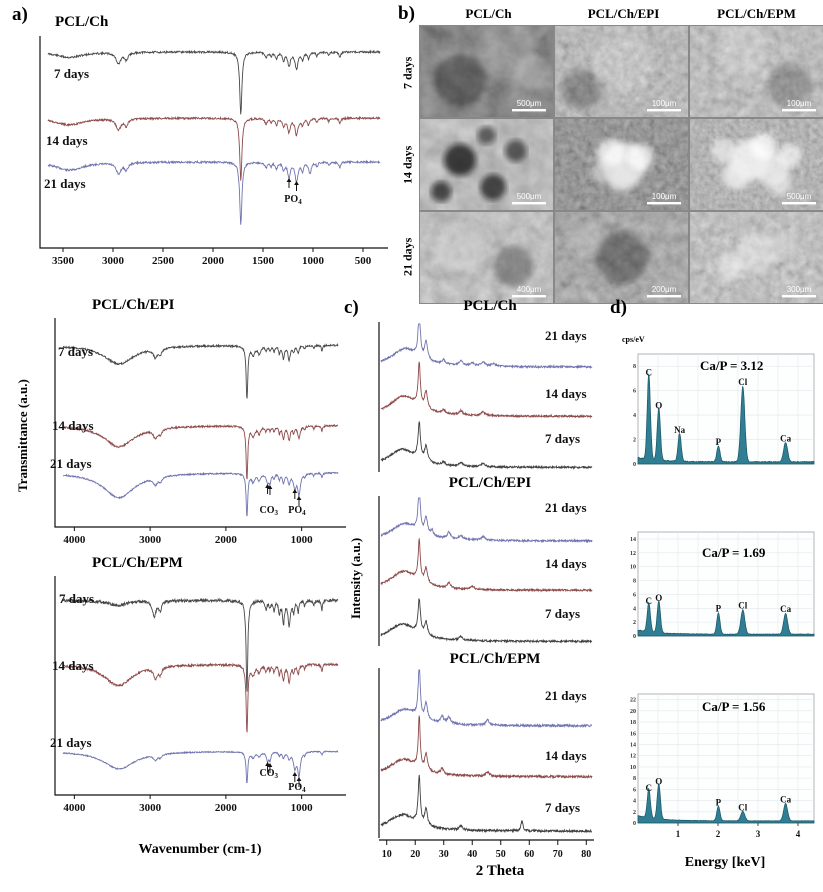 This screenshot has width=823, height=892. I want to click on sem-image-0-0: 500μm, so click(486, 71).